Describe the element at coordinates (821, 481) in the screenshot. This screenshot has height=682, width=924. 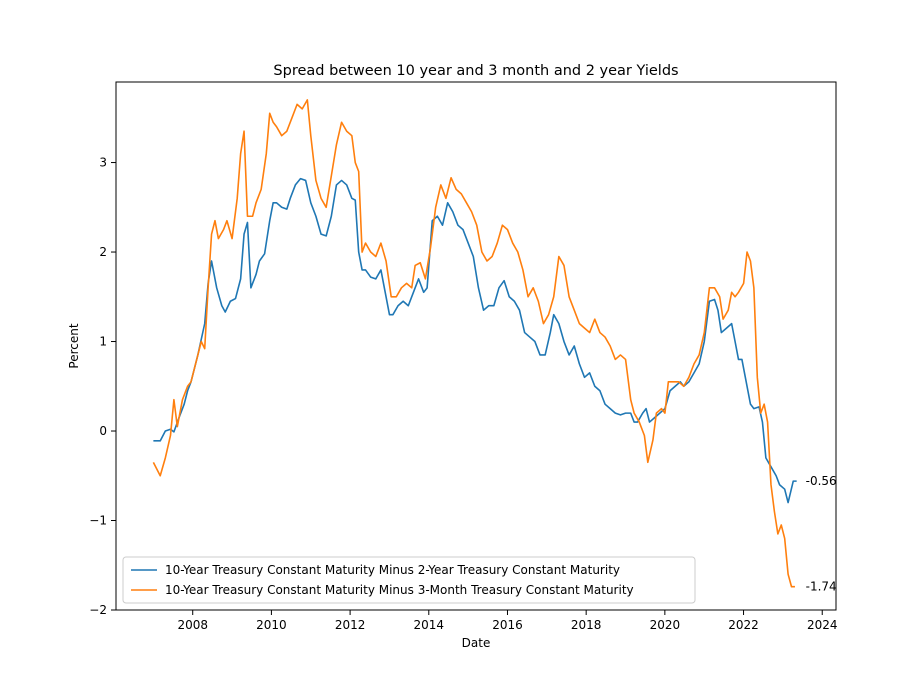
I see `last-value-label-1: -0.56` at that location.